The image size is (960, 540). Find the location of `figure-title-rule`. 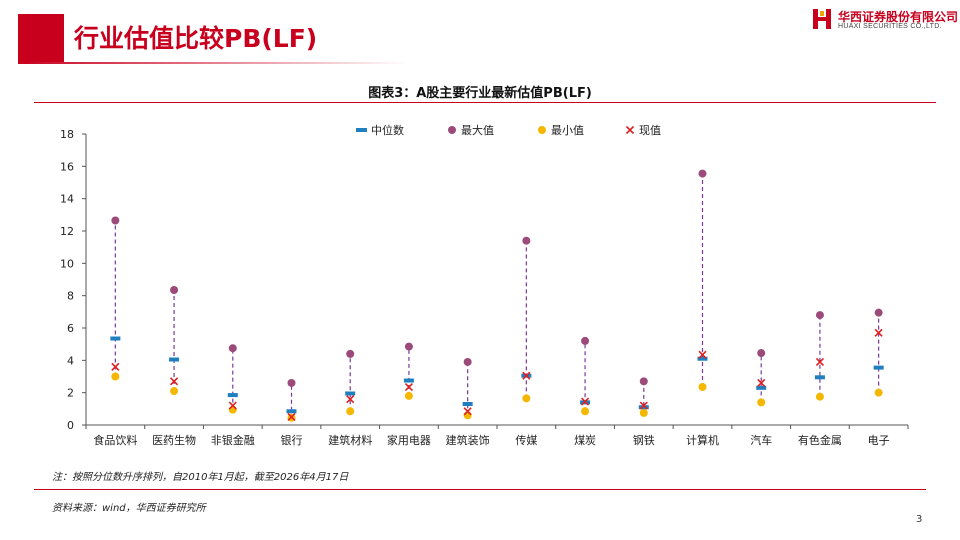

figure-title-rule is located at coordinates (485, 102).